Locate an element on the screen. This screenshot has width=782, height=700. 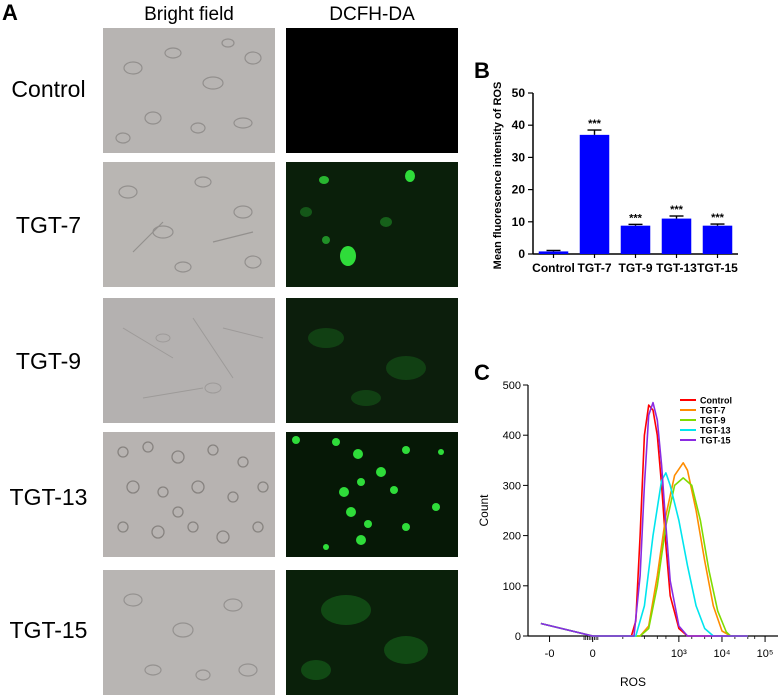
legend-label: TGT-15 is located at coordinates (715, 441).